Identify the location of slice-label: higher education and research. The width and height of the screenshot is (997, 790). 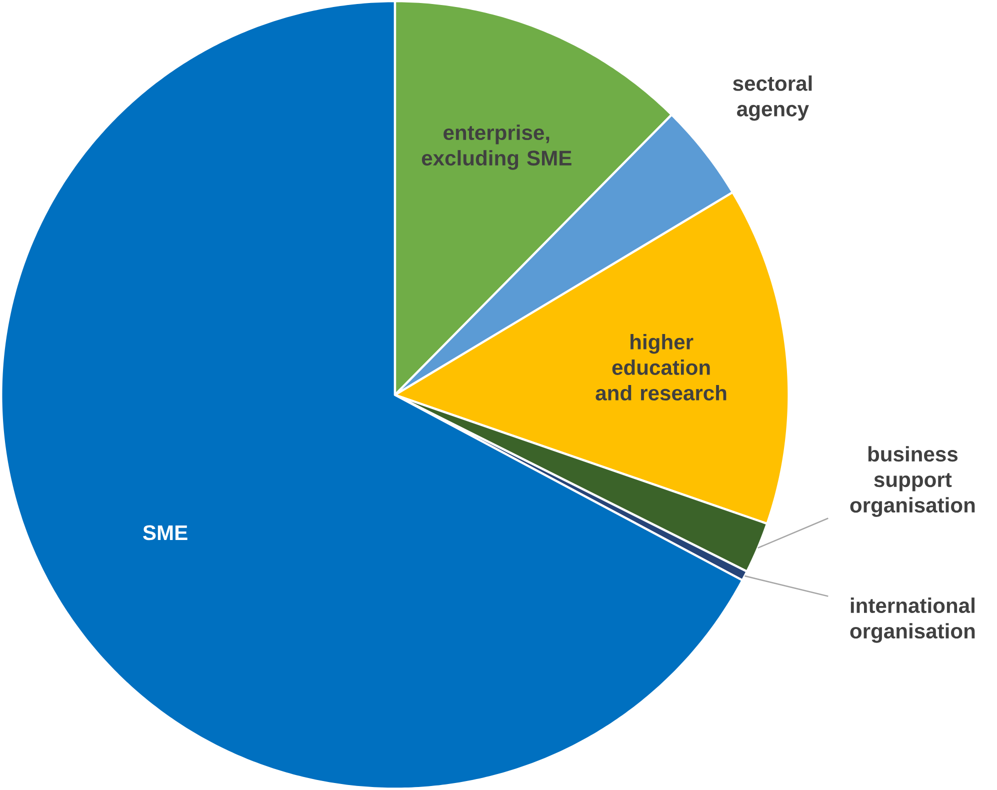
(661, 367).